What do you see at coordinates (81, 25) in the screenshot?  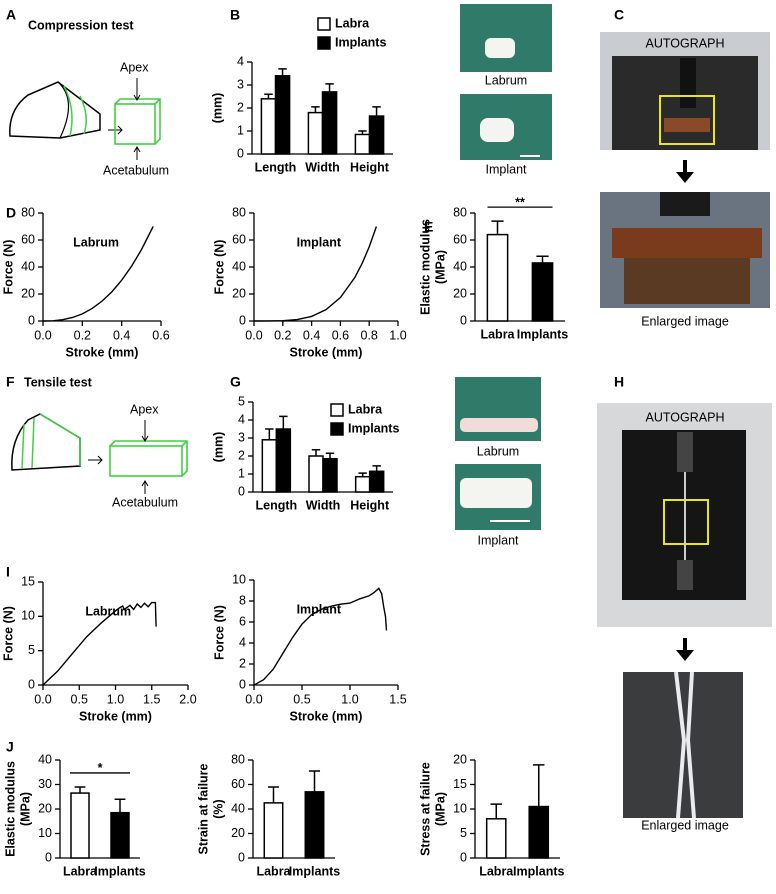 I see `diagram-title: Compression test` at bounding box center [81, 25].